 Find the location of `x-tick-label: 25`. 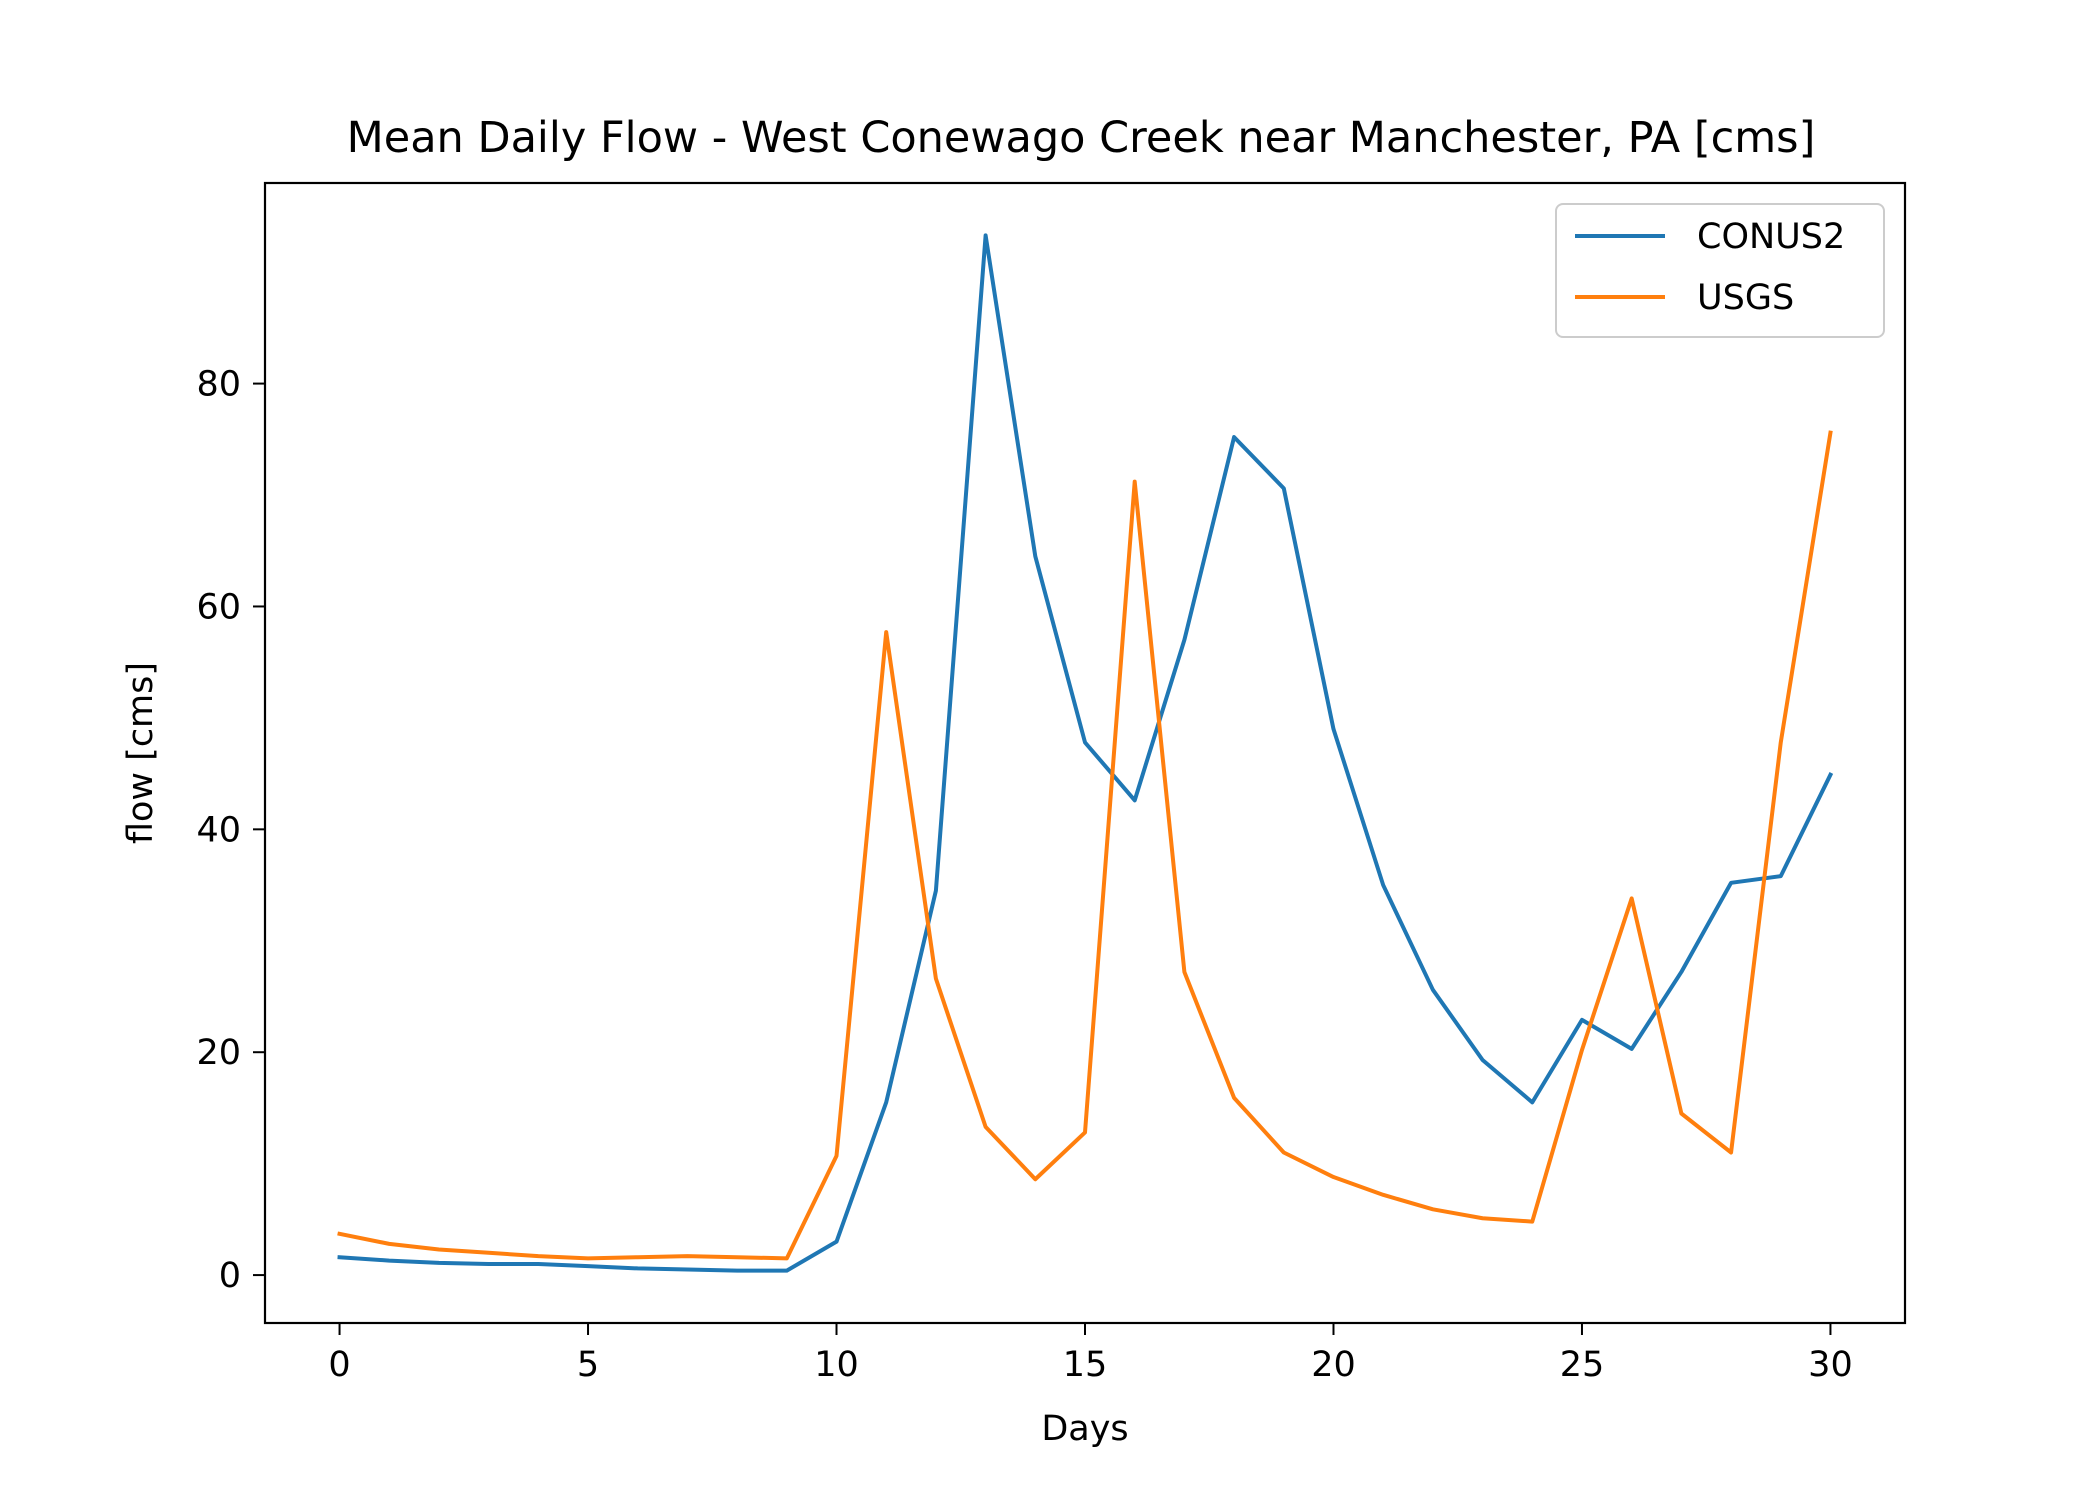

x-tick-label: 25 is located at coordinates (1582, 1365).